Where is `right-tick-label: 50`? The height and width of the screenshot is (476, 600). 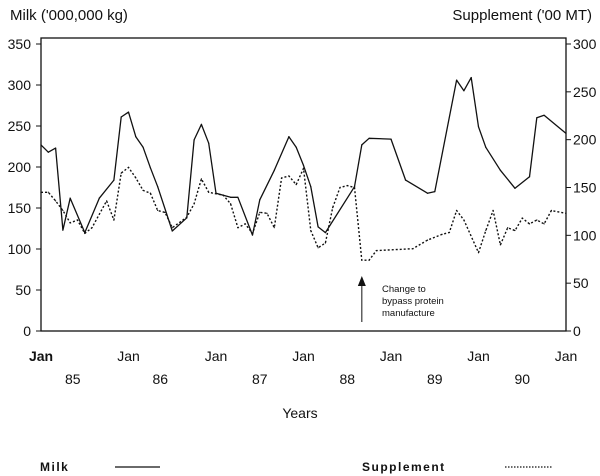 right-tick-label: 50 is located at coordinates (581, 283).